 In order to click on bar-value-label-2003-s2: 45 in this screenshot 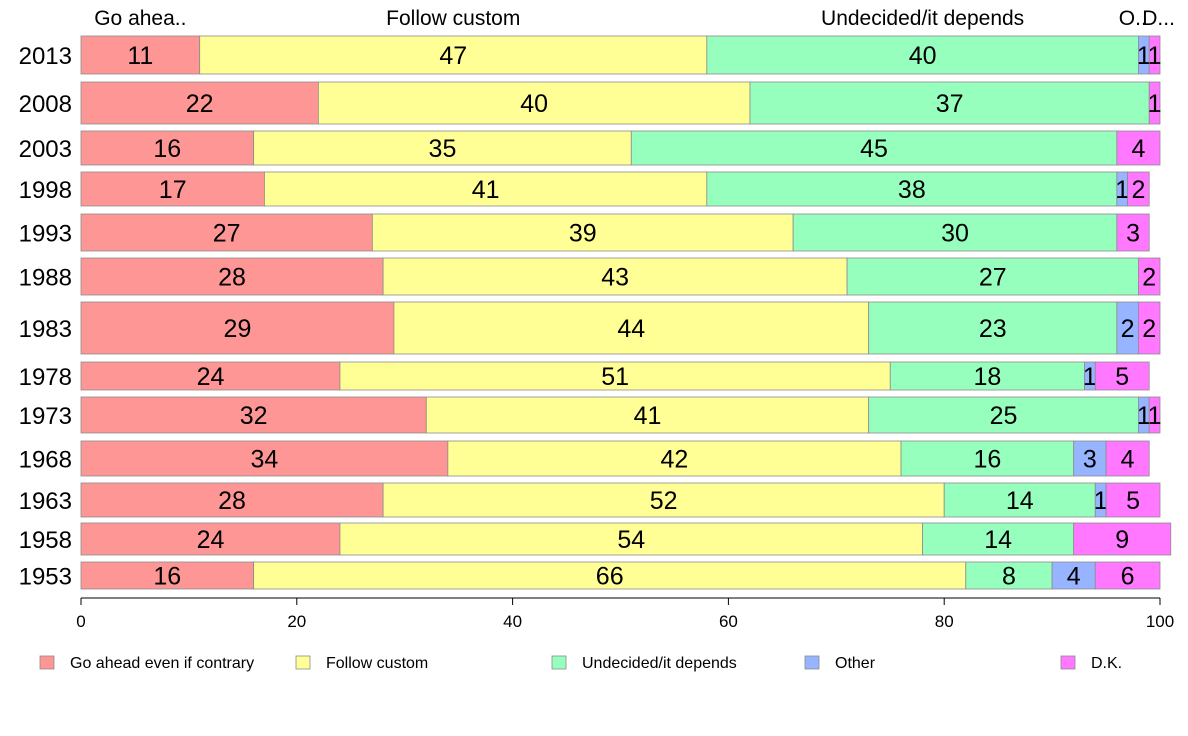, I will do `click(874, 149)`.